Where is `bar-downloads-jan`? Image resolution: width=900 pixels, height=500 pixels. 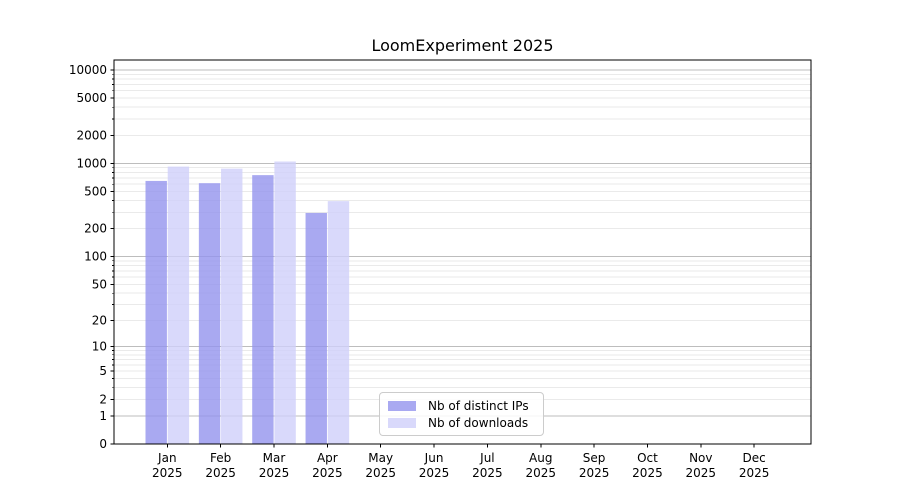
bar-downloads-jan is located at coordinates (178, 305).